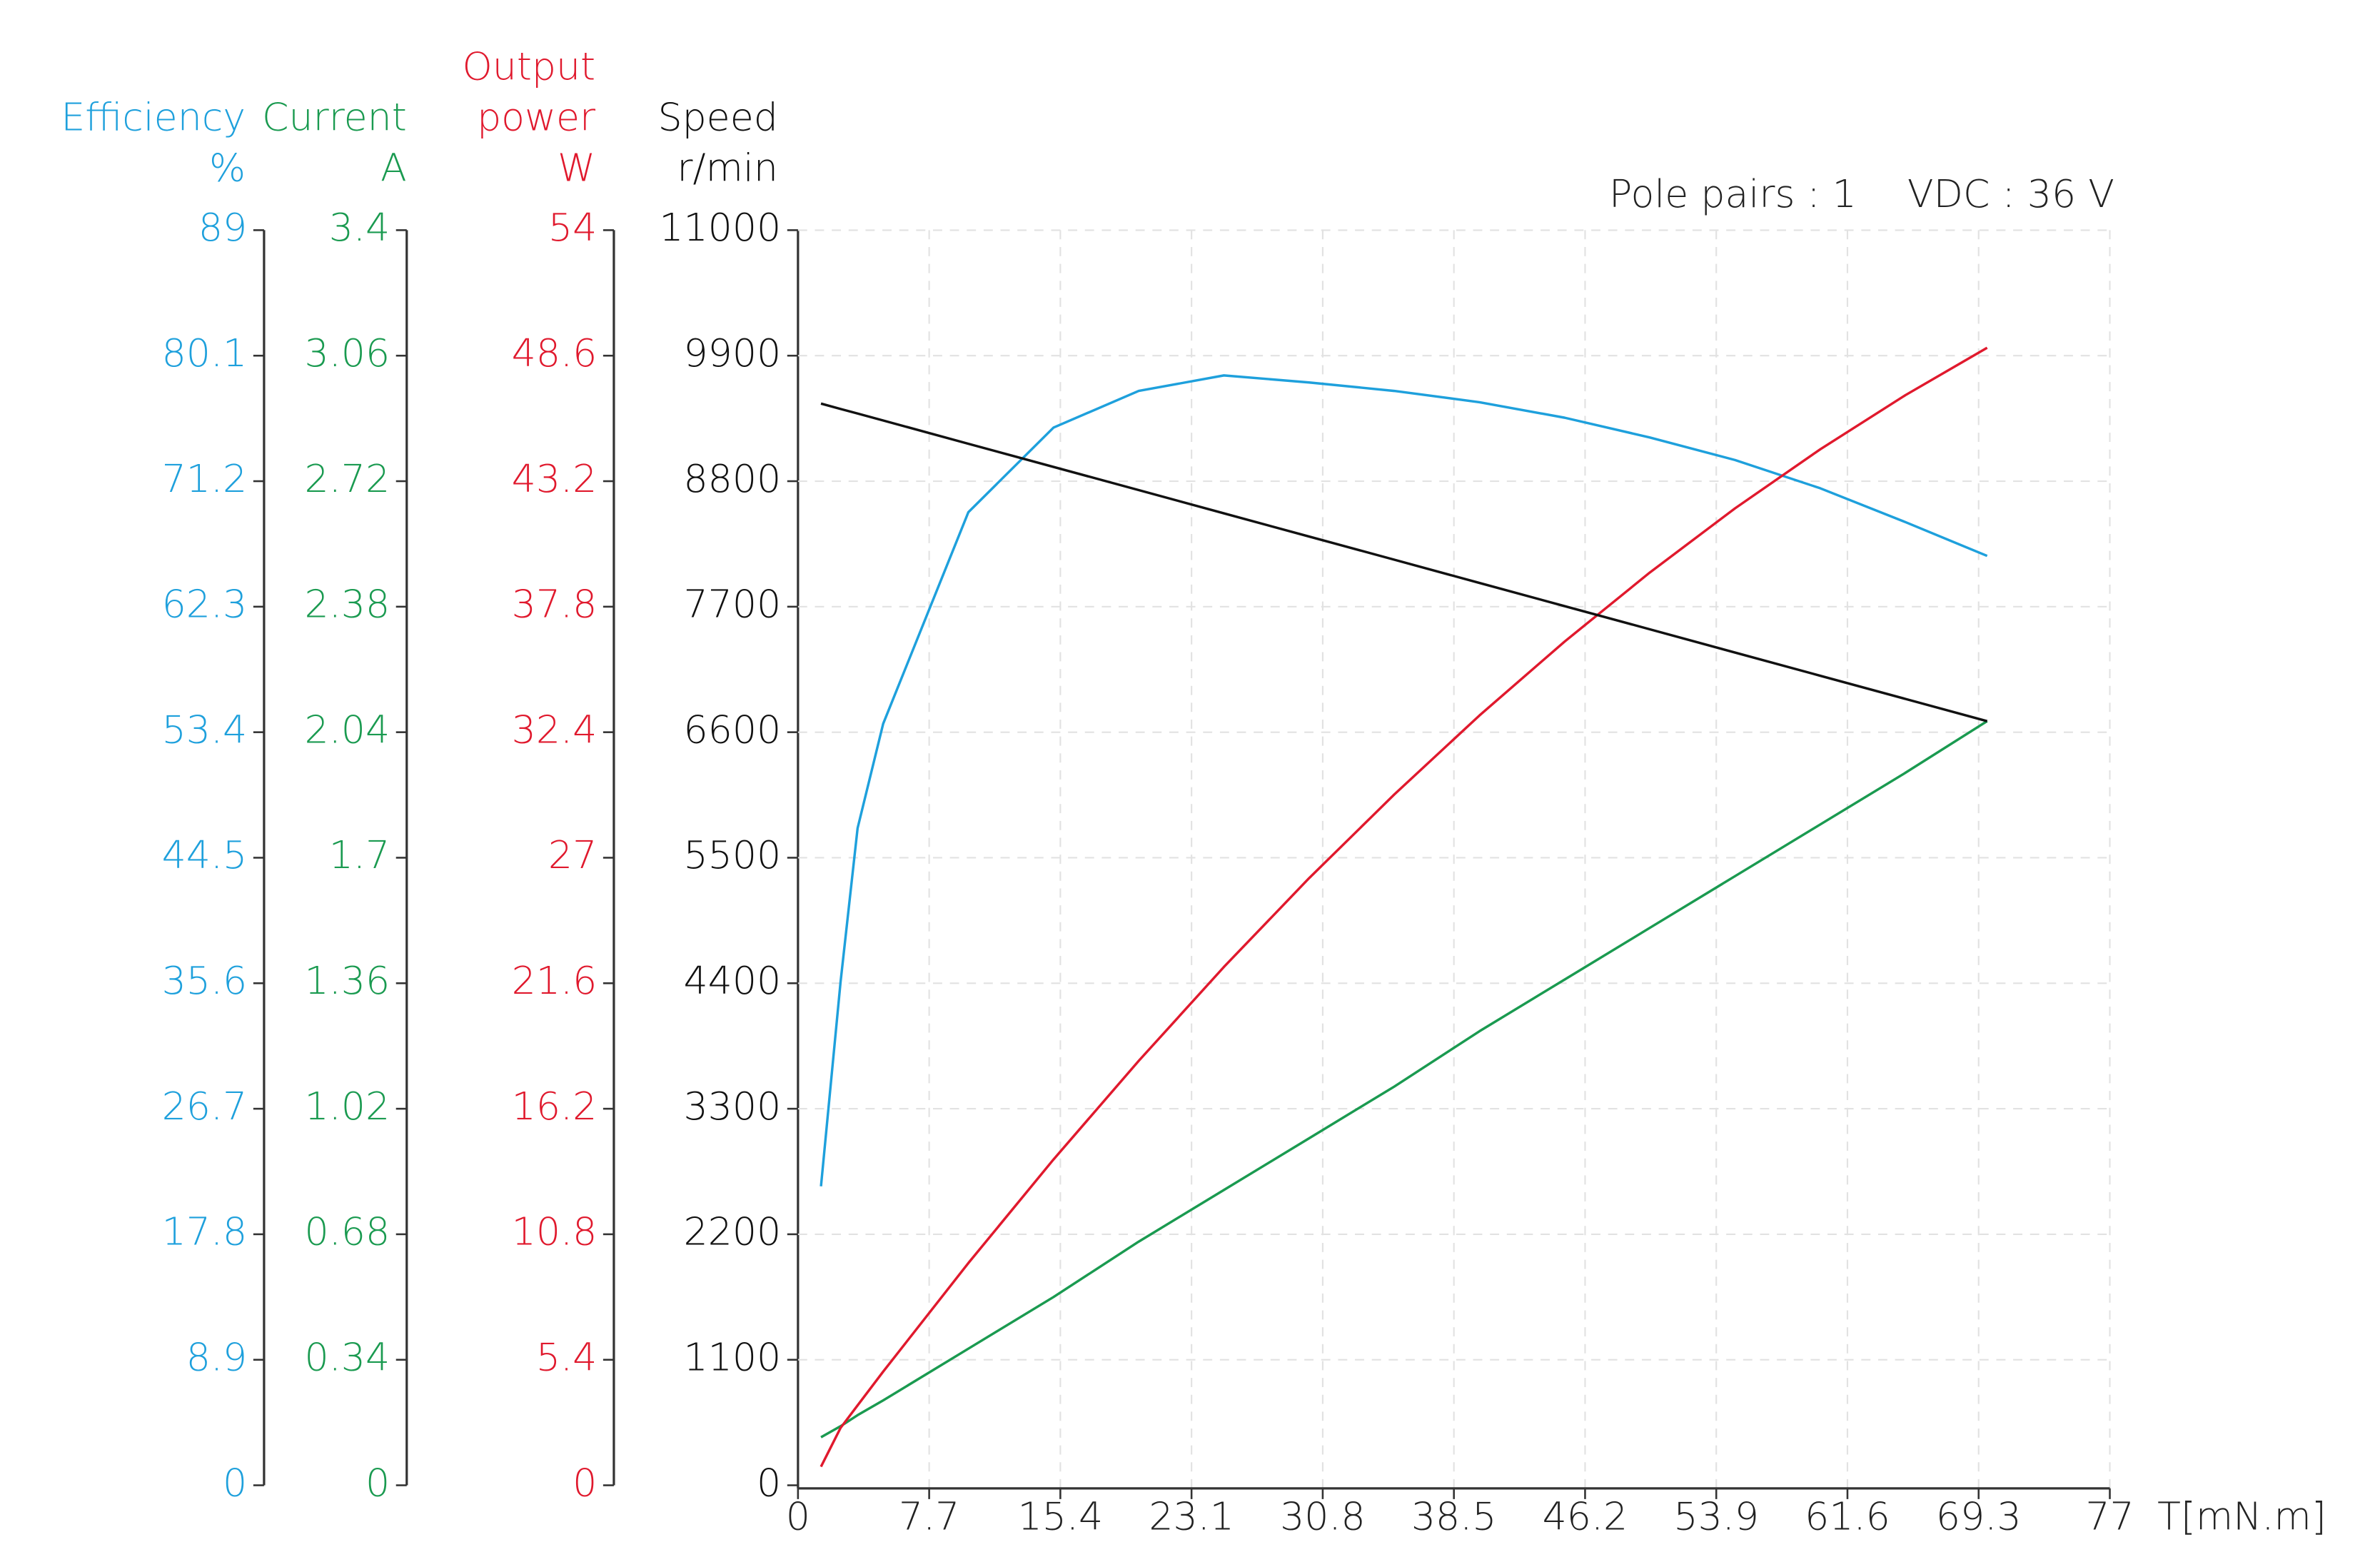  I want to click on y-tick-label: 26.7, so click(205, 1106).